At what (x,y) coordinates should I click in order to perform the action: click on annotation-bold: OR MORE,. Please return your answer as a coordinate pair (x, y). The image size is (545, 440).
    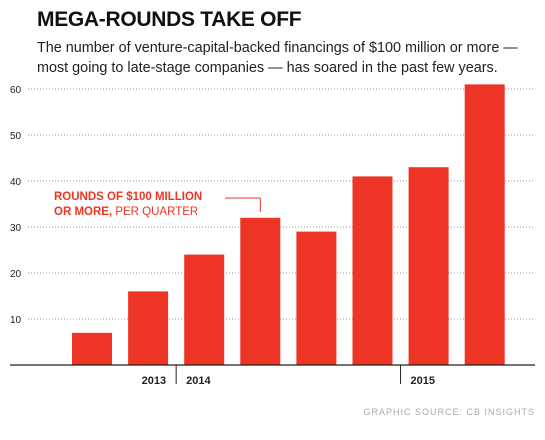
    Looking at the image, I should click on (83, 212).